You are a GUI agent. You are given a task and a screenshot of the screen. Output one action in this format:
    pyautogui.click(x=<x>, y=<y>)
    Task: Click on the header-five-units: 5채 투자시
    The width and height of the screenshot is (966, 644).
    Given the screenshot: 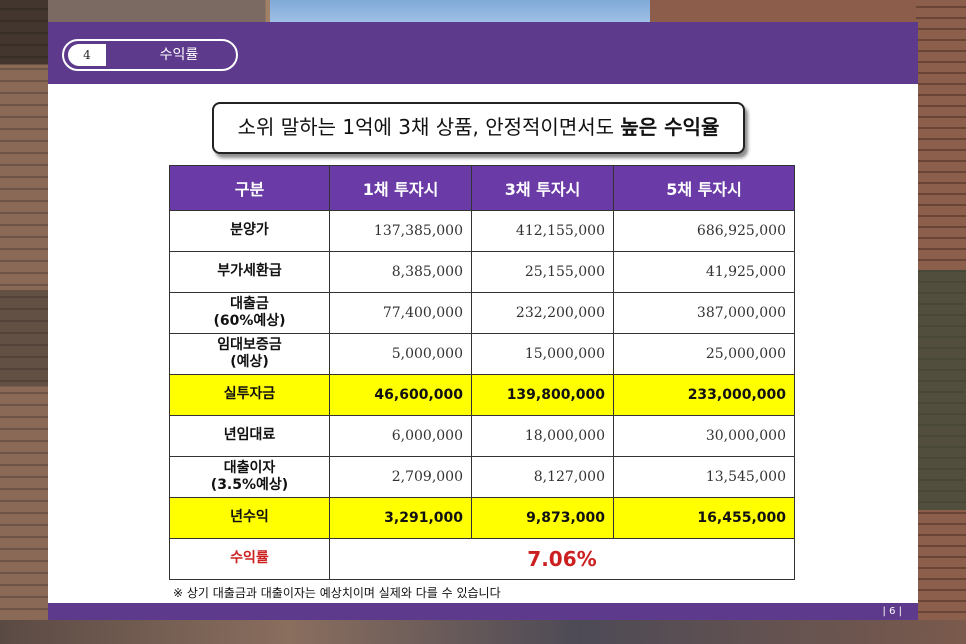 What is the action you would take?
    pyautogui.click(x=704, y=188)
    